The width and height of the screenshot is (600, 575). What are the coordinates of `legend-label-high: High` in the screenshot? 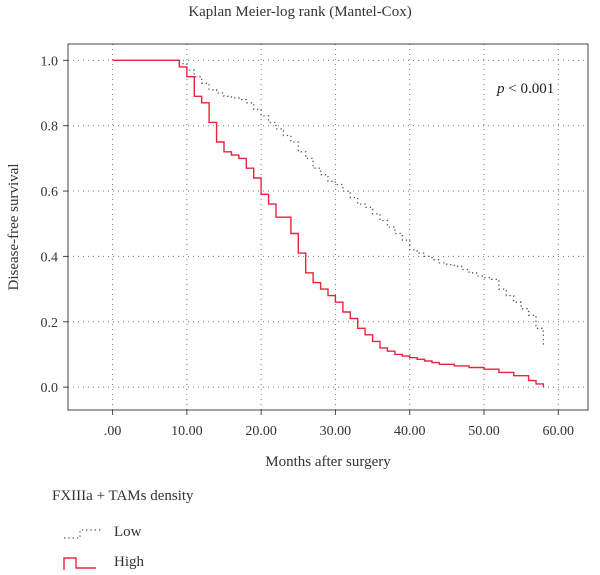 It's located at (129, 562).